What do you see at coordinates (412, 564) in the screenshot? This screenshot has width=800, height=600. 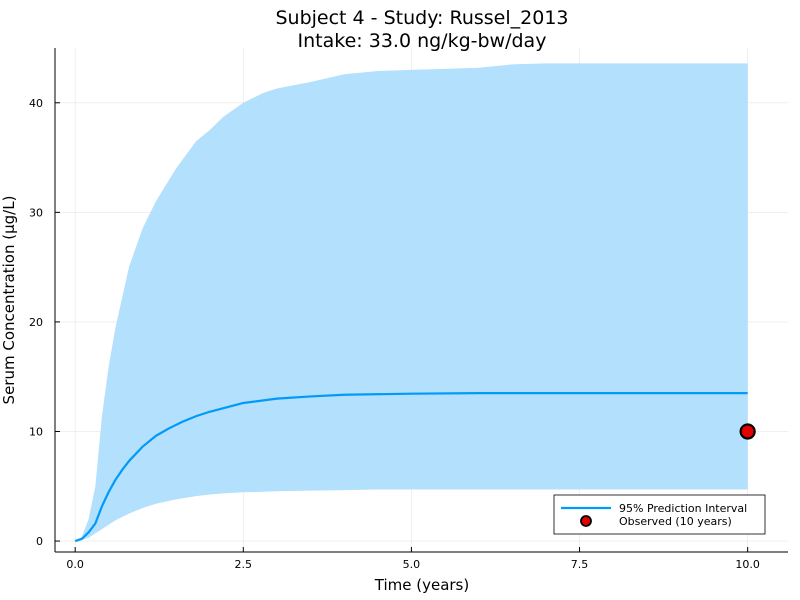 I see `x-tick-label: 5.0` at bounding box center [412, 564].